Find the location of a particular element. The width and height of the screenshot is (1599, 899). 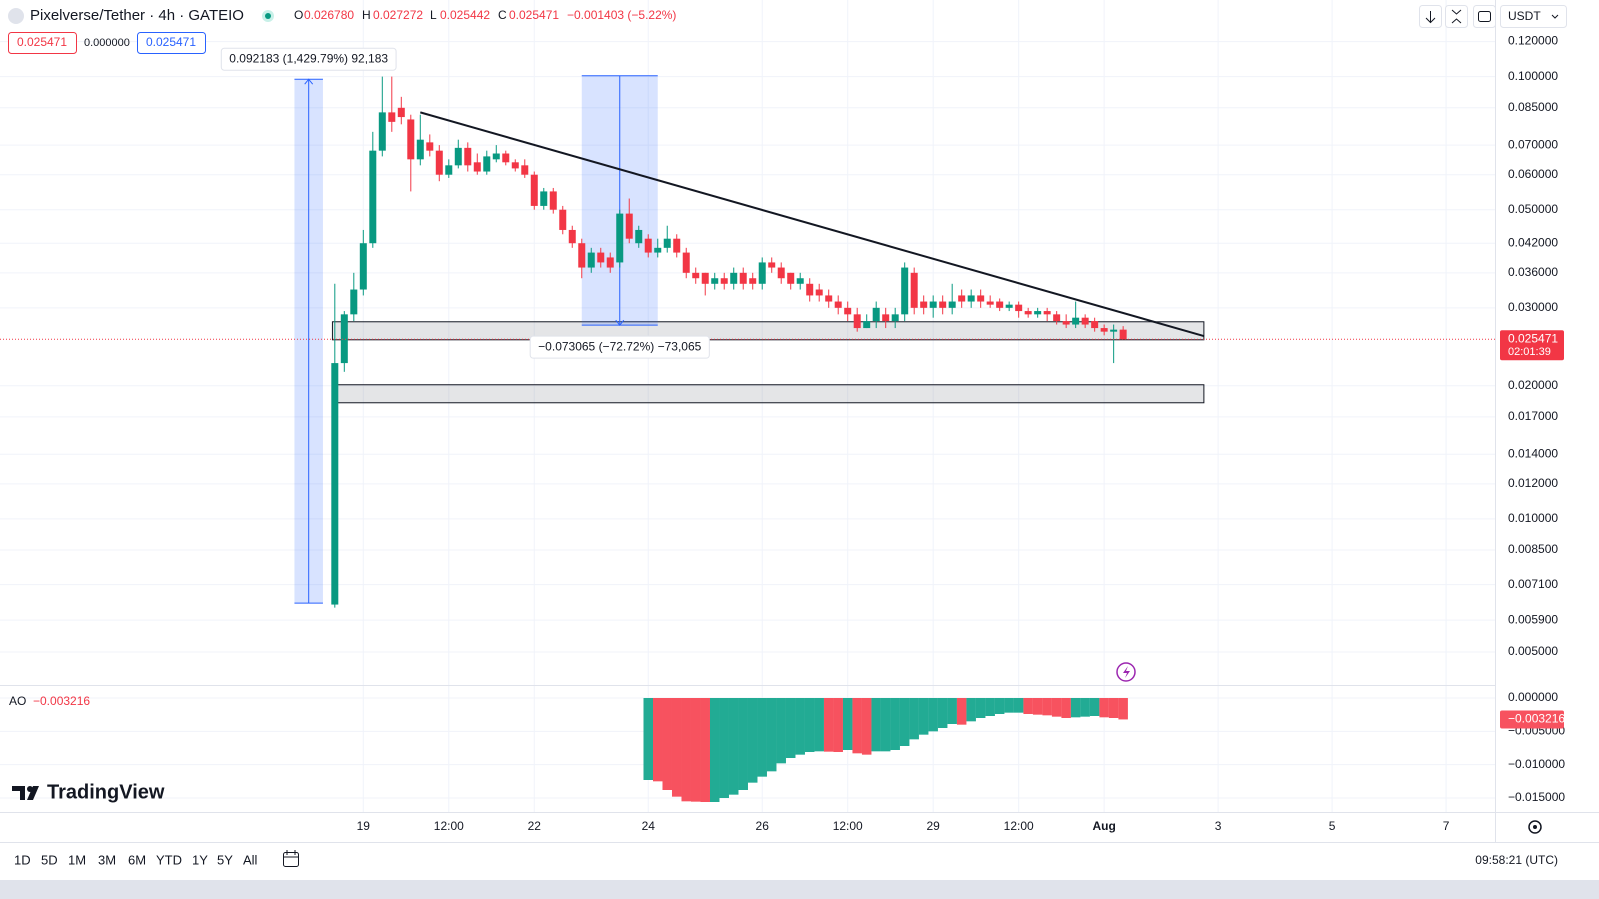

ao-value-badge is located at coordinates (1532, 719).